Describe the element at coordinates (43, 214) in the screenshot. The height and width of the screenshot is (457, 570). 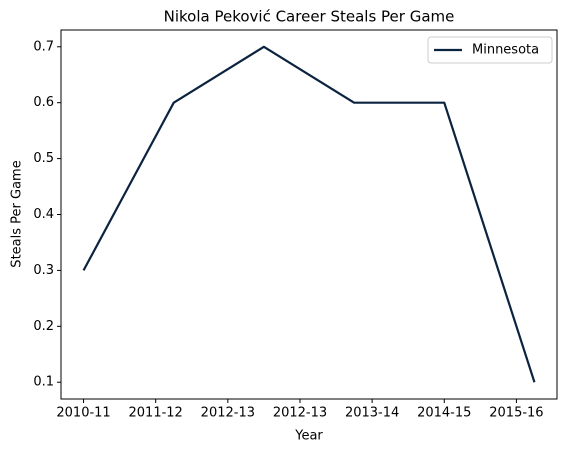
I see `y-tick-label: 0.4` at that location.